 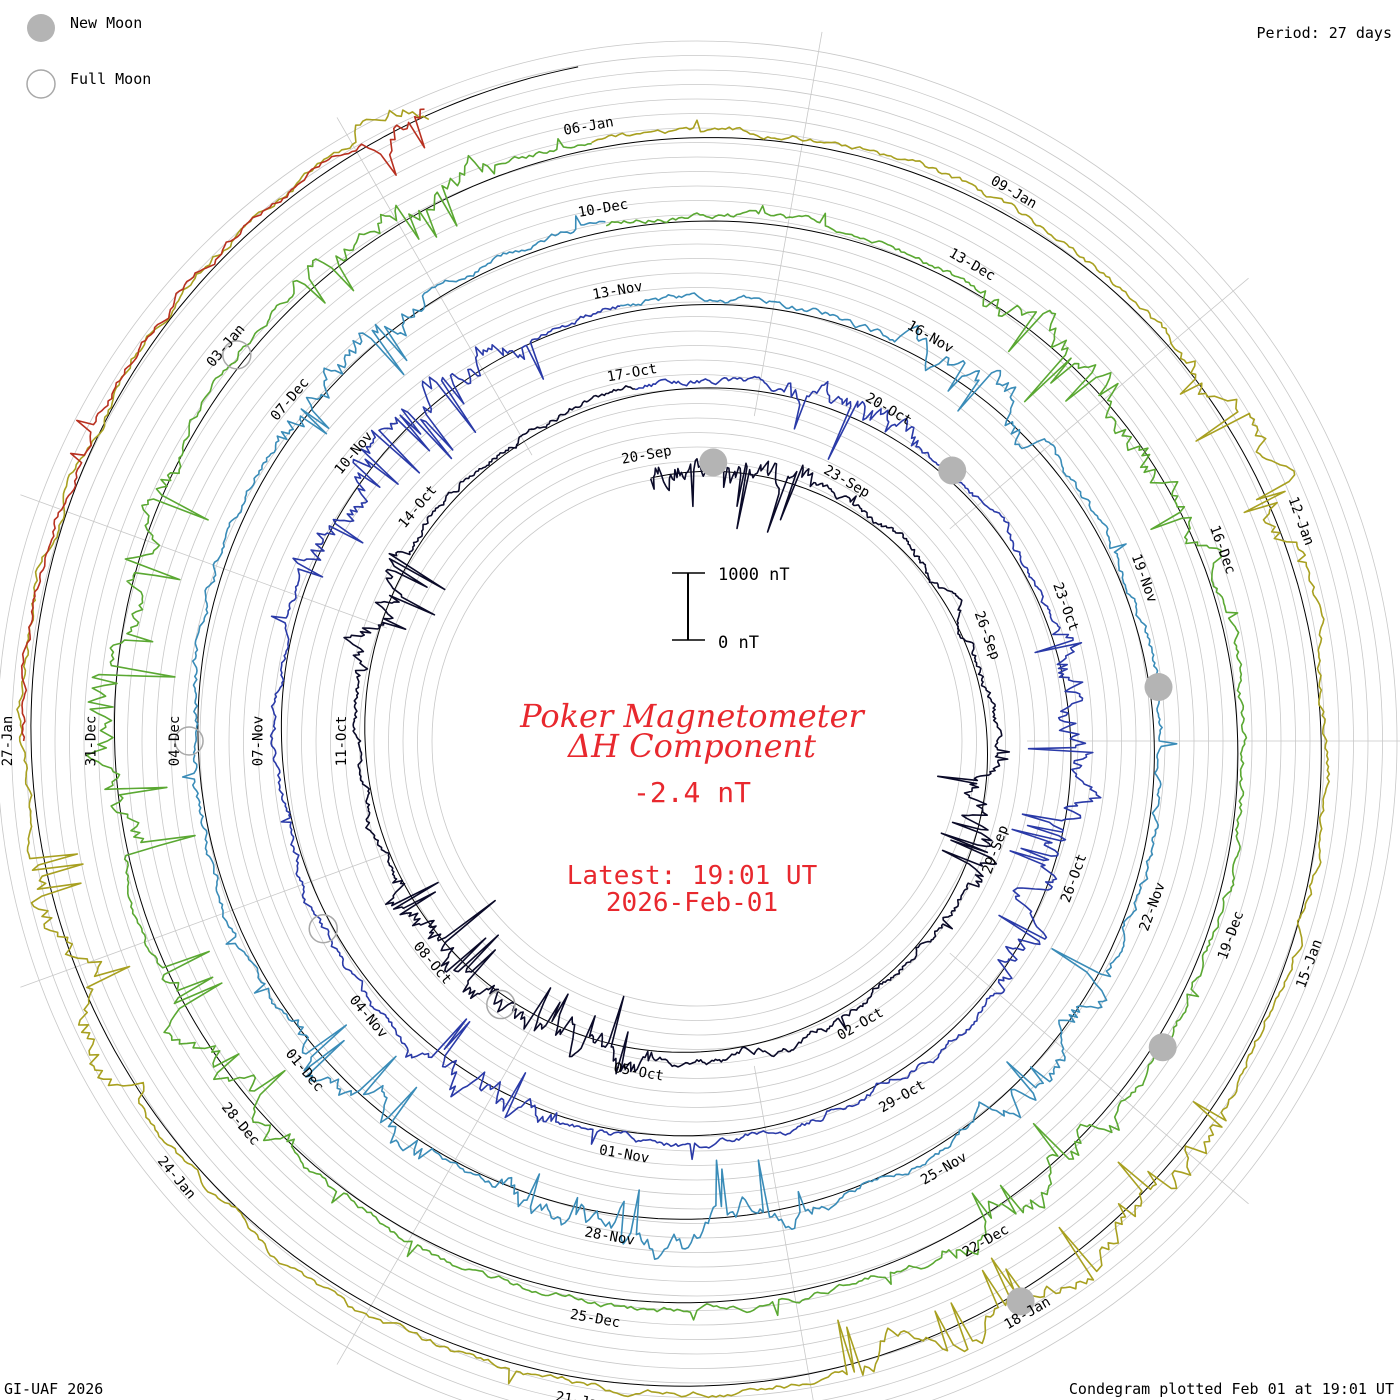 I want to click on date-label: 05-Oct, so click(x=638, y=1072).